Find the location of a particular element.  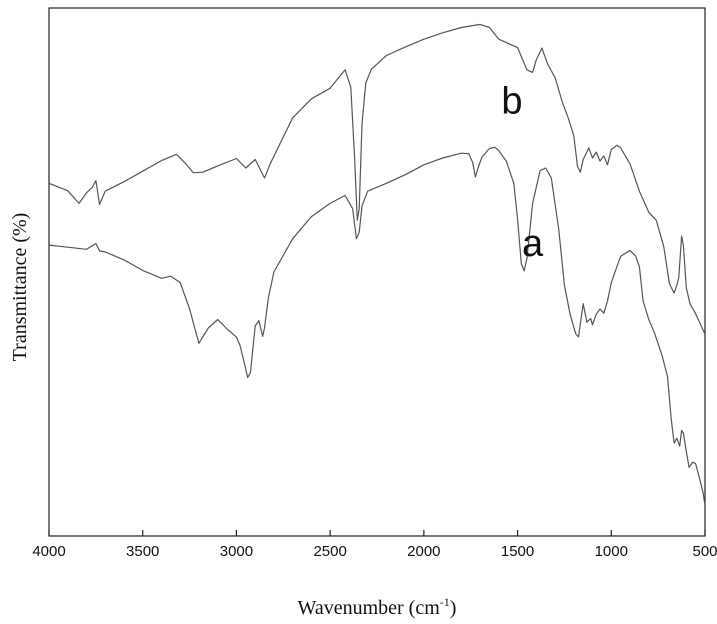

x-axis-tick-labels: 4000 3500 3000 2500 2000 1500 1000 500 is located at coordinates (374, 551).